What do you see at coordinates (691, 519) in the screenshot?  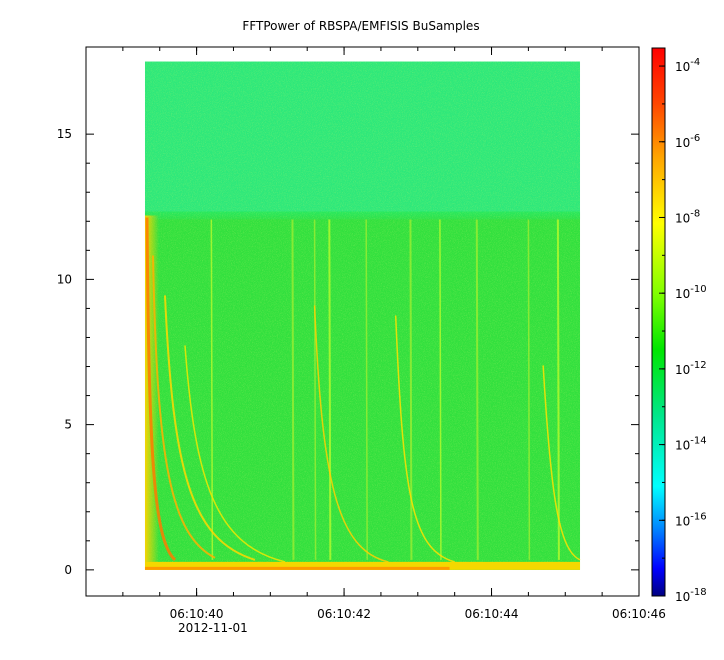 I see `colorbar-tick-label: 10⁻¹⁶` at bounding box center [691, 519].